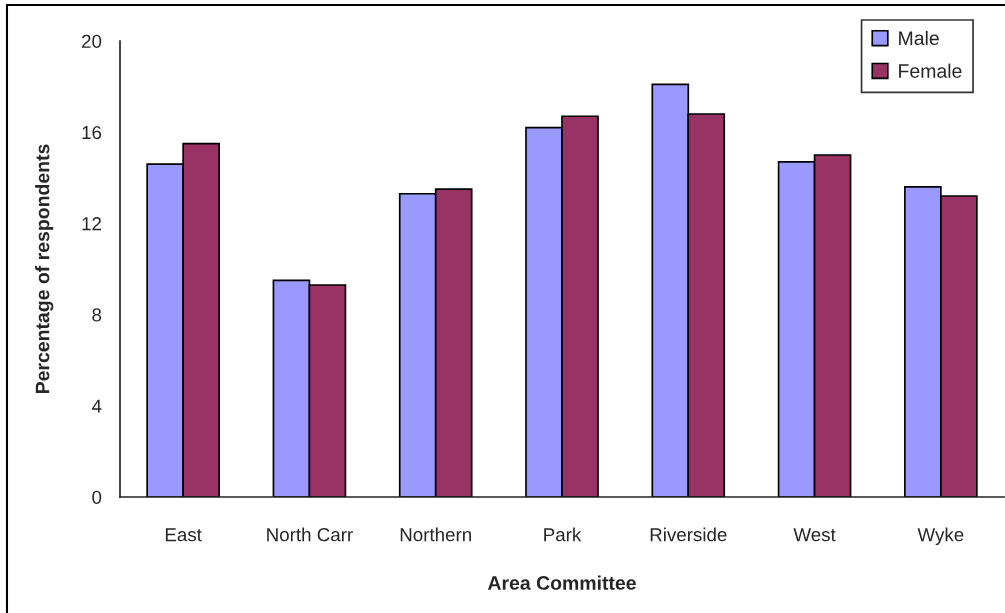 This screenshot has height=613, width=1005. Describe the element at coordinates (561, 582) in the screenshot. I see `x-axis-title: Area Committee` at that location.